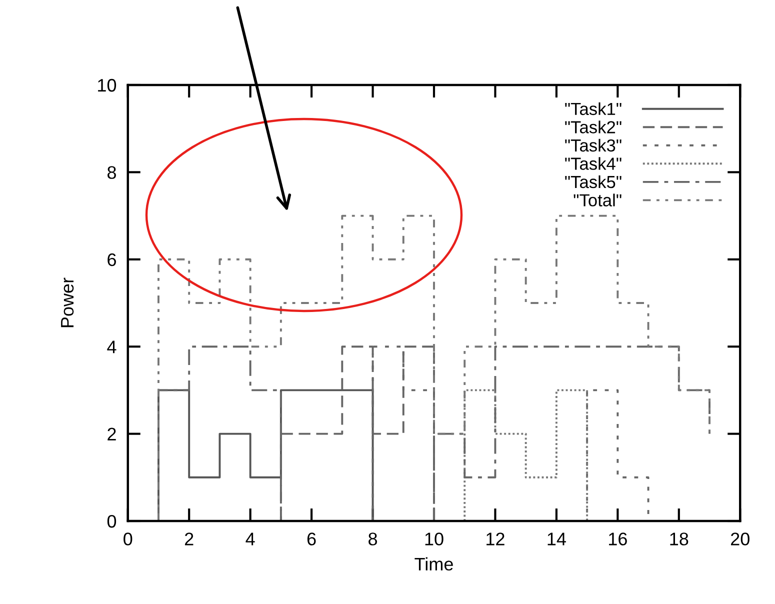  Describe the element at coordinates (111, 347) in the screenshot. I see `y-tick-label: 4` at that location.